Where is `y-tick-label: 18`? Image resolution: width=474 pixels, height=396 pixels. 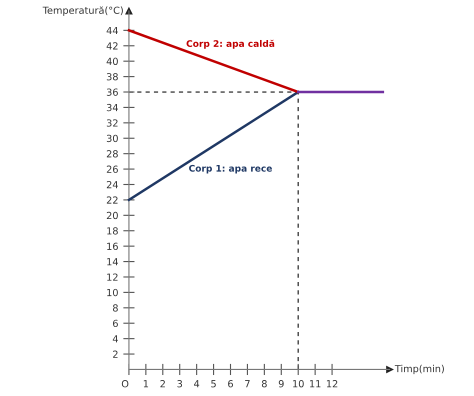 y-tick-label: 18 is located at coordinates (112, 231).